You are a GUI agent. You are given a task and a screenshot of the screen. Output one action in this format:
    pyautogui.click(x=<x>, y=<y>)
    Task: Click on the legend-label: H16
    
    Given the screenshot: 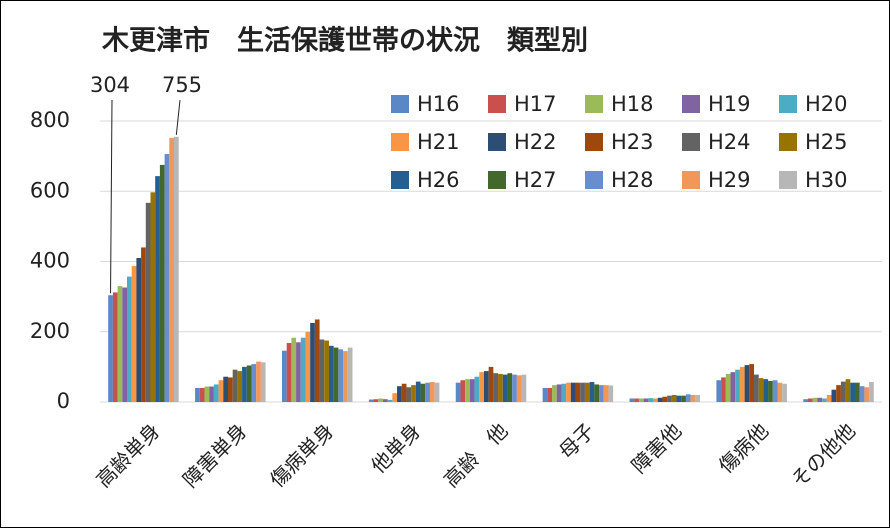 What is the action you would take?
    pyautogui.click(x=438, y=104)
    